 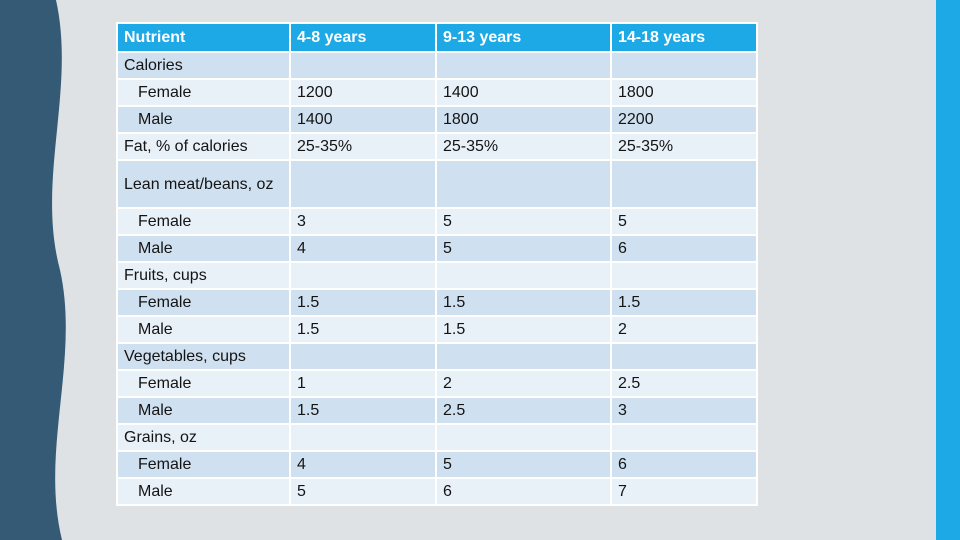 I want to click on cell-14-18: 1800, so click(x=684, y=92).